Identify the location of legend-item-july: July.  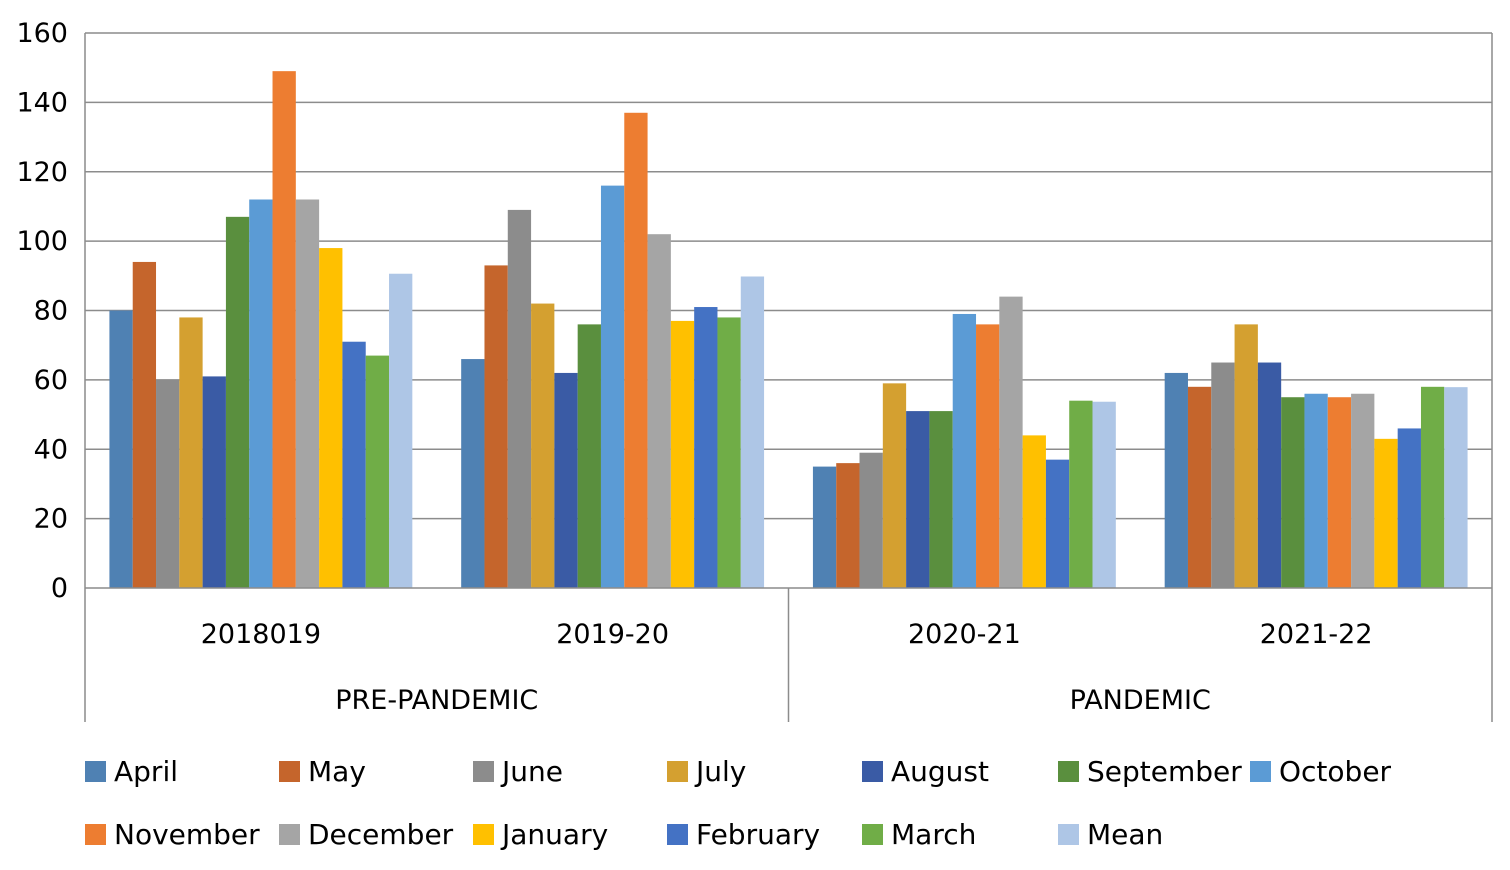
(706, 771).